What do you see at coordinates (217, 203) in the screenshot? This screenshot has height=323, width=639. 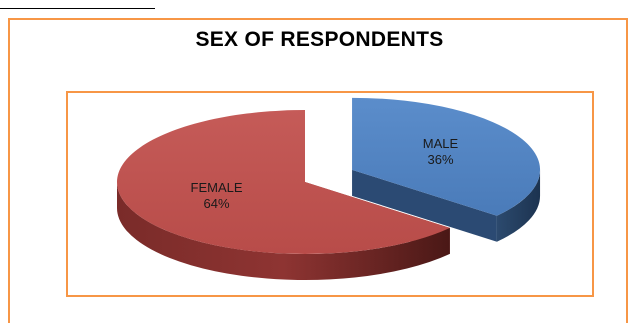 I see `slice-female-percent: 64%` at bounding box center [217, 203].